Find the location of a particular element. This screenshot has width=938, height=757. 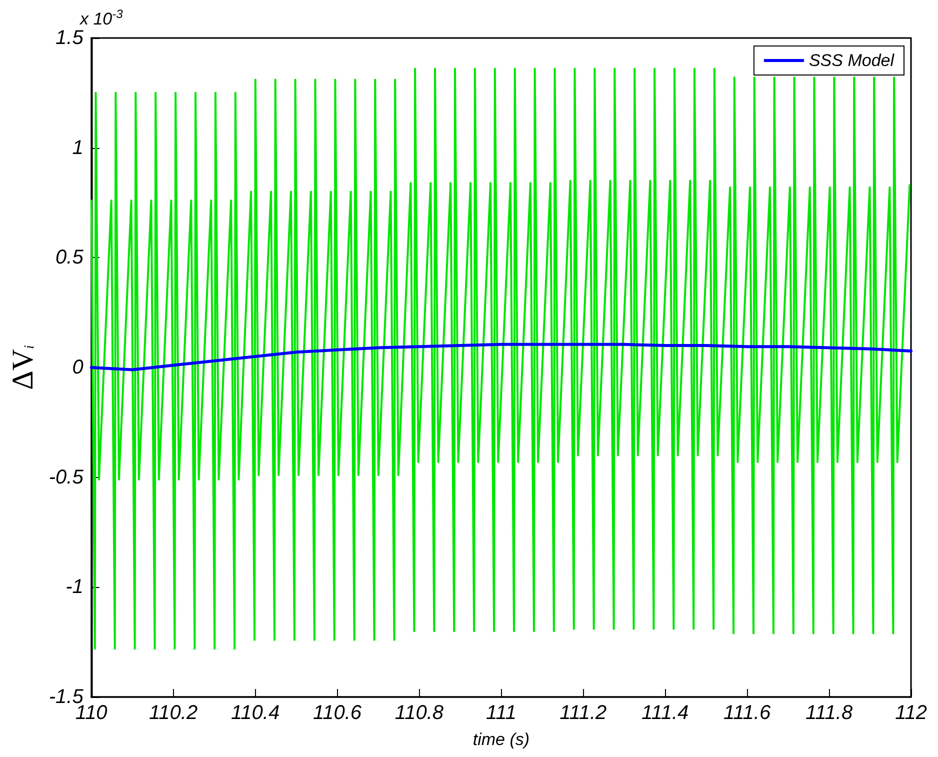

x-tick-label: 110.2 is located at coordinates (173, 713).